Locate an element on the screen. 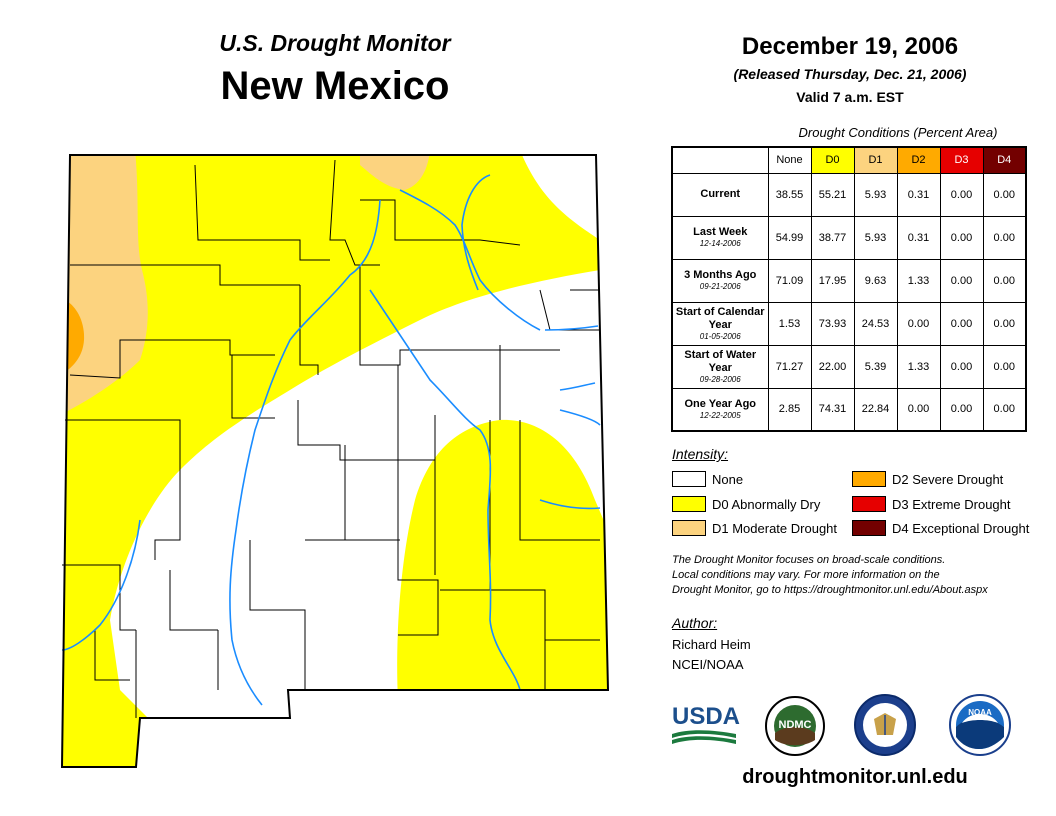 Image resolution: width=1056 pixels, height=816 pixels. legend-title: Intensity: is located at coordinates (700, 454).